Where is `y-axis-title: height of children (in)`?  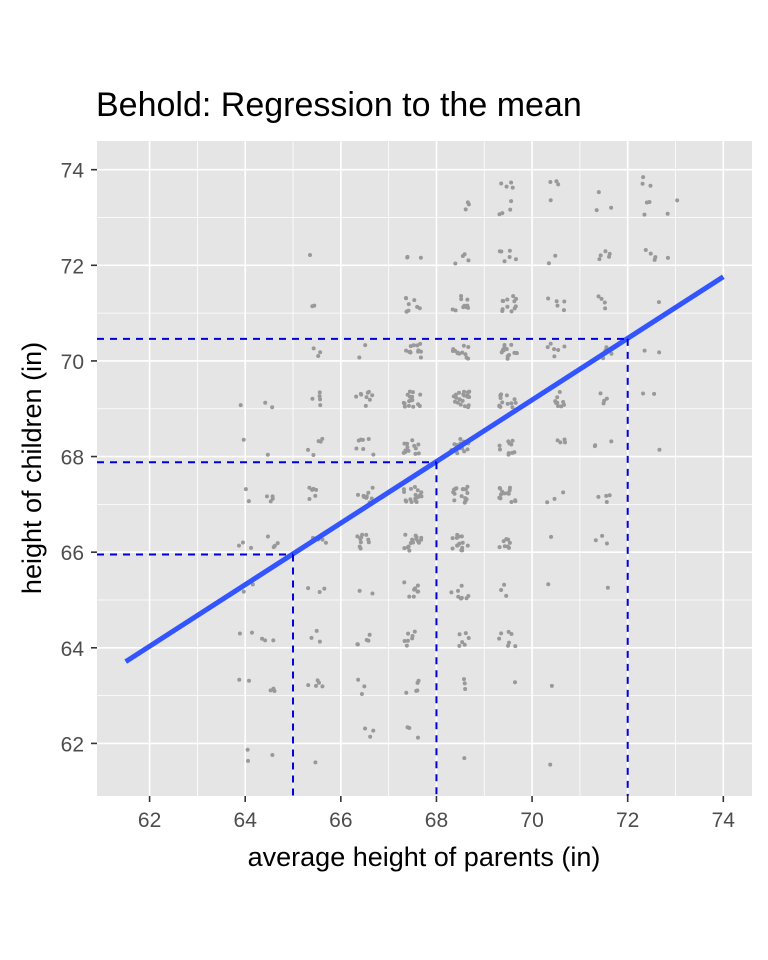 y-axis-title: height of children (in) is located at coordinates (32, 468).